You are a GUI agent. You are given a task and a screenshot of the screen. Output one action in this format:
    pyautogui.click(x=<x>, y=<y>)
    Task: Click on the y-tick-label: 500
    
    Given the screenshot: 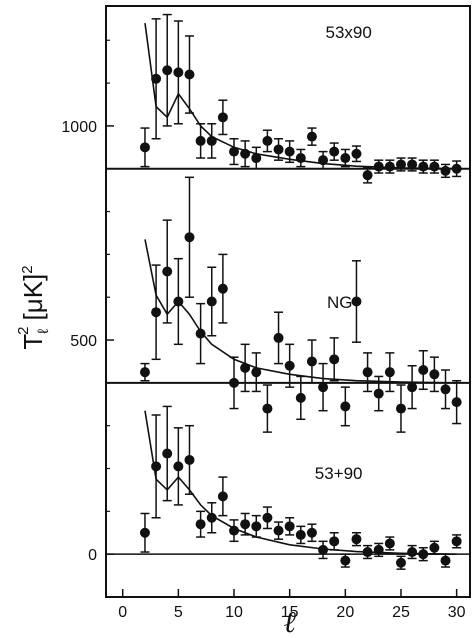 What is the action you would take?
    pyautogui.click(x=83, y=341)
    